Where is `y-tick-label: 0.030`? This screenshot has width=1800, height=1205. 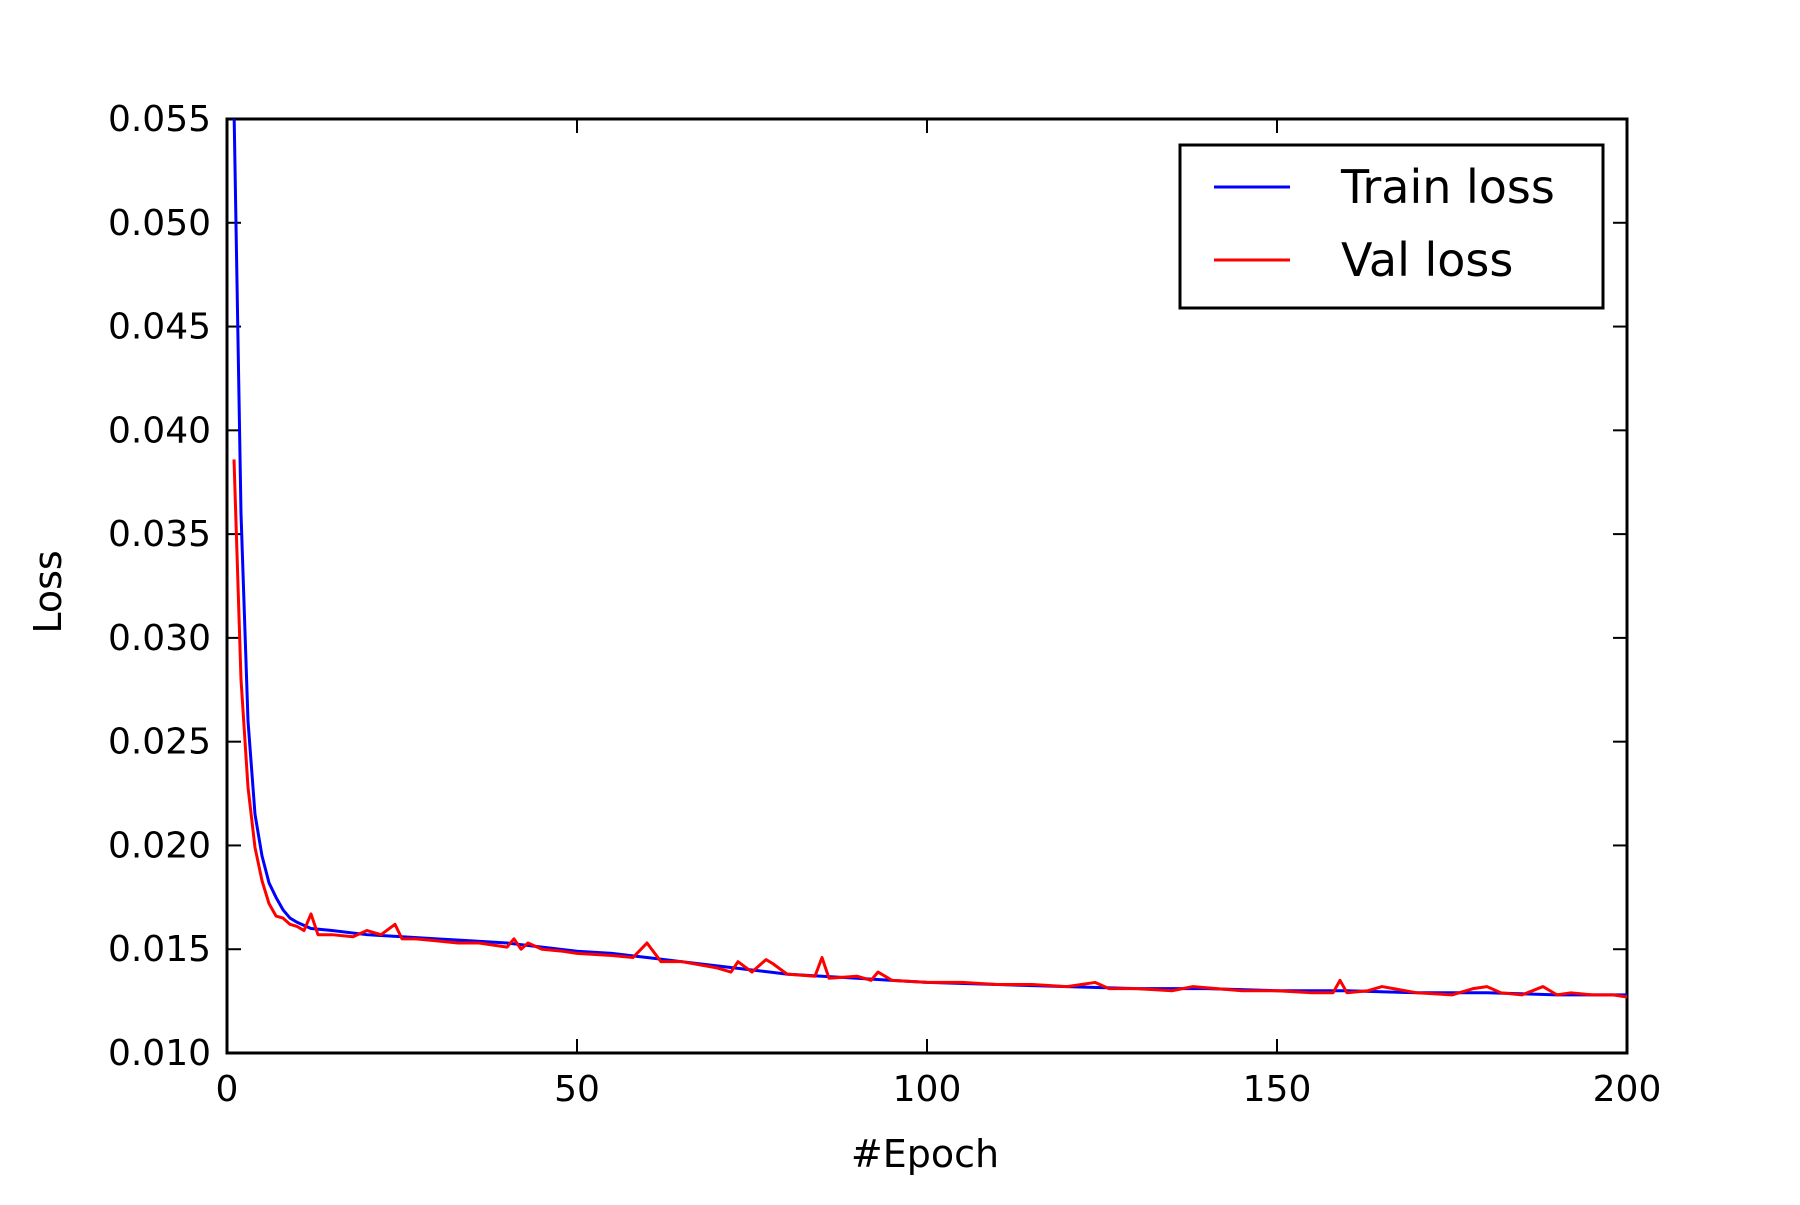
y-tick-label: 0.030 is located at coordinates (159, 638).